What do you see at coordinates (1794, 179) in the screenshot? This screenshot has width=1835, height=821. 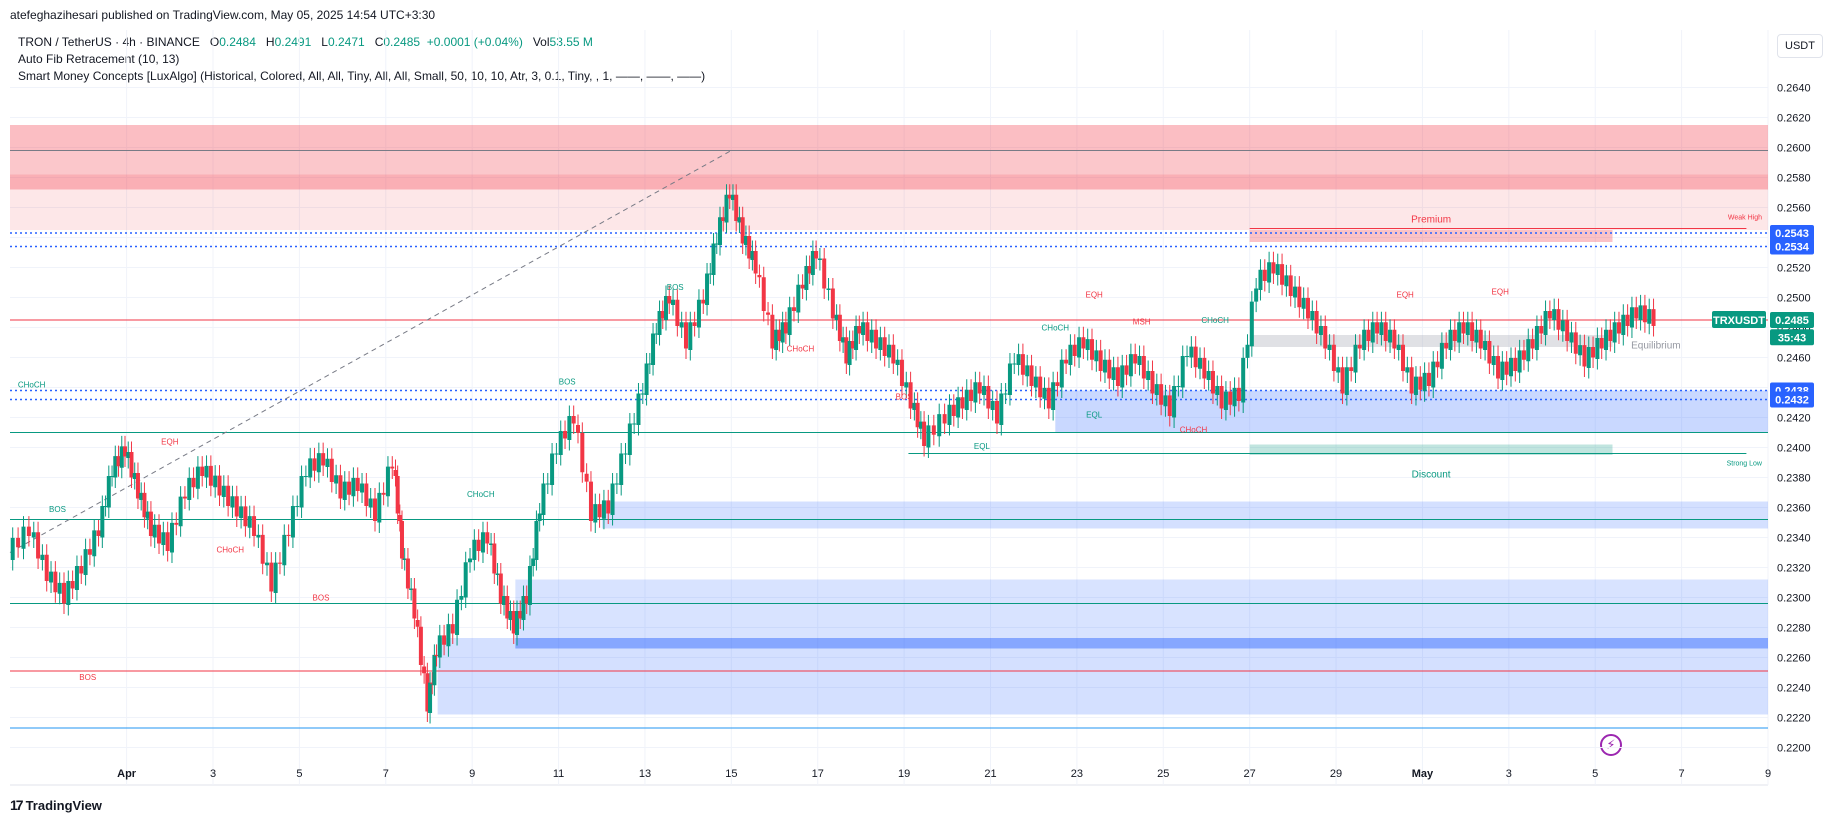 I see `y-tick-label: 0.2580` at bounding box center [1794, 179].